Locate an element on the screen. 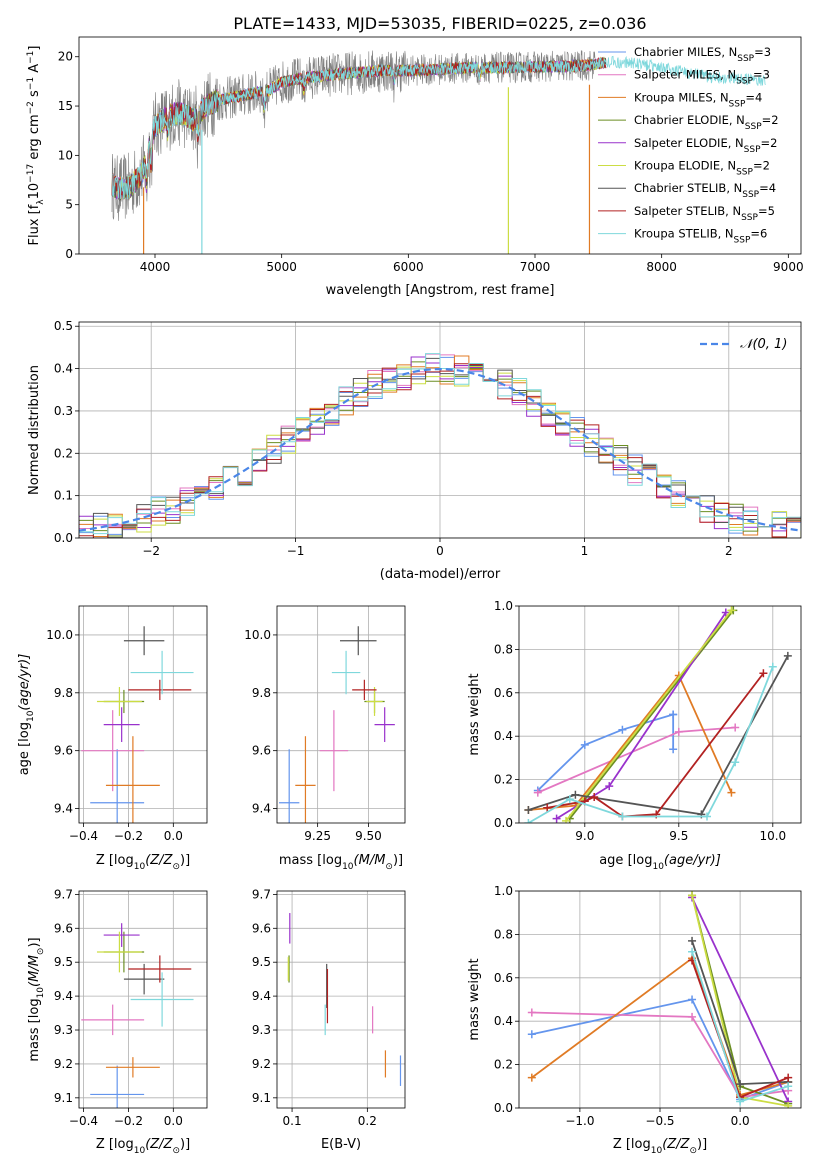  x-tick-label: −0.4 is located at coordinates (83, 836).